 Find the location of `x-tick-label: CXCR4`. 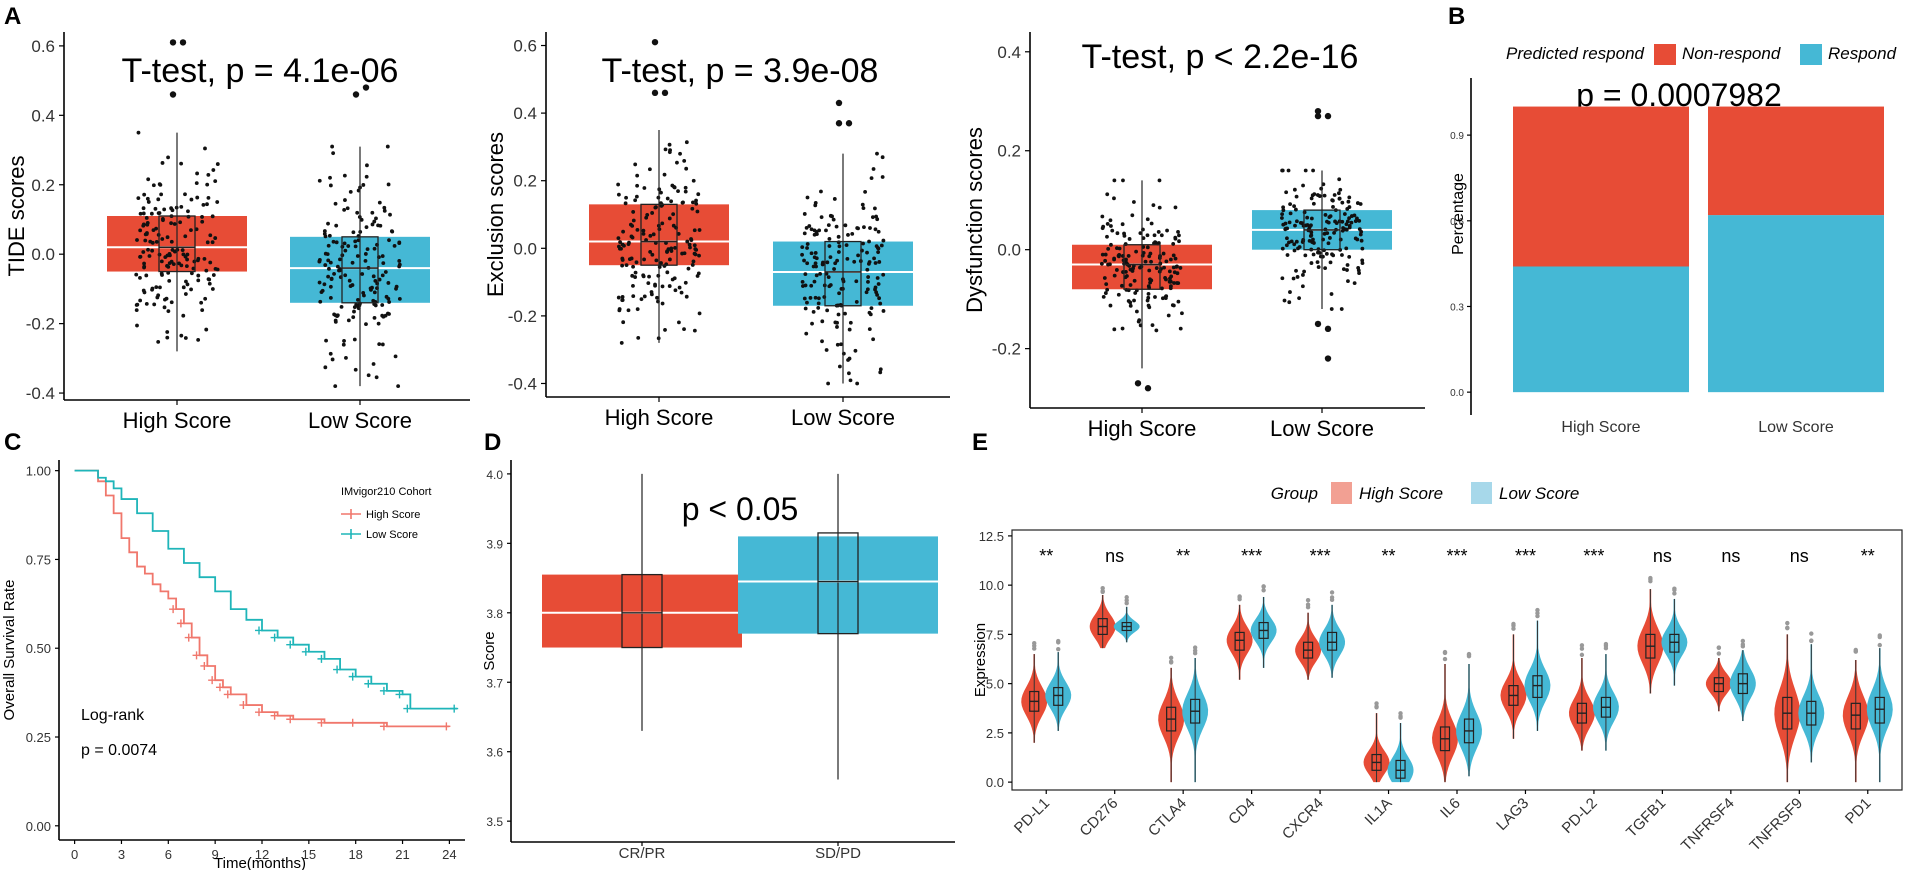

x-tick-label: CXCR4 is located at coordinates (1303, 819).